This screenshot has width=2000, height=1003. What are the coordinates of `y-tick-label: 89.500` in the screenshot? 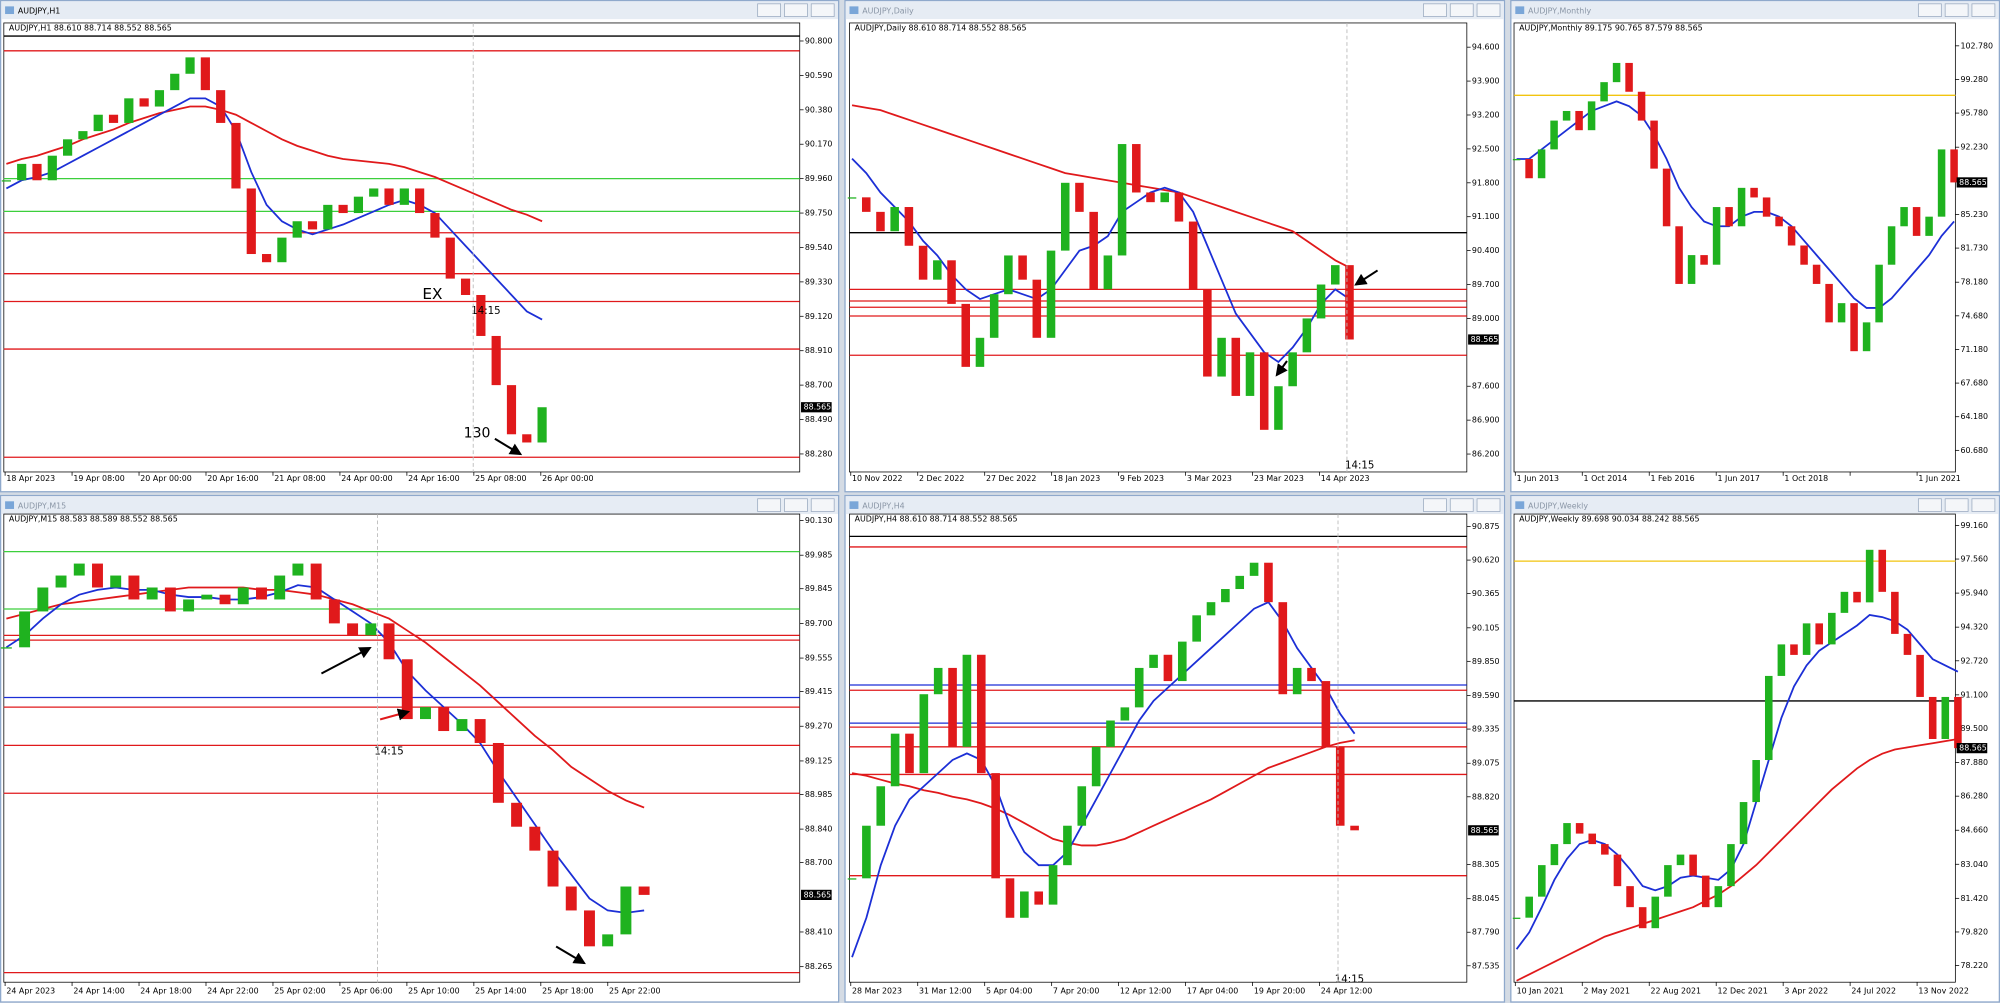 It's located at (1974, 728).